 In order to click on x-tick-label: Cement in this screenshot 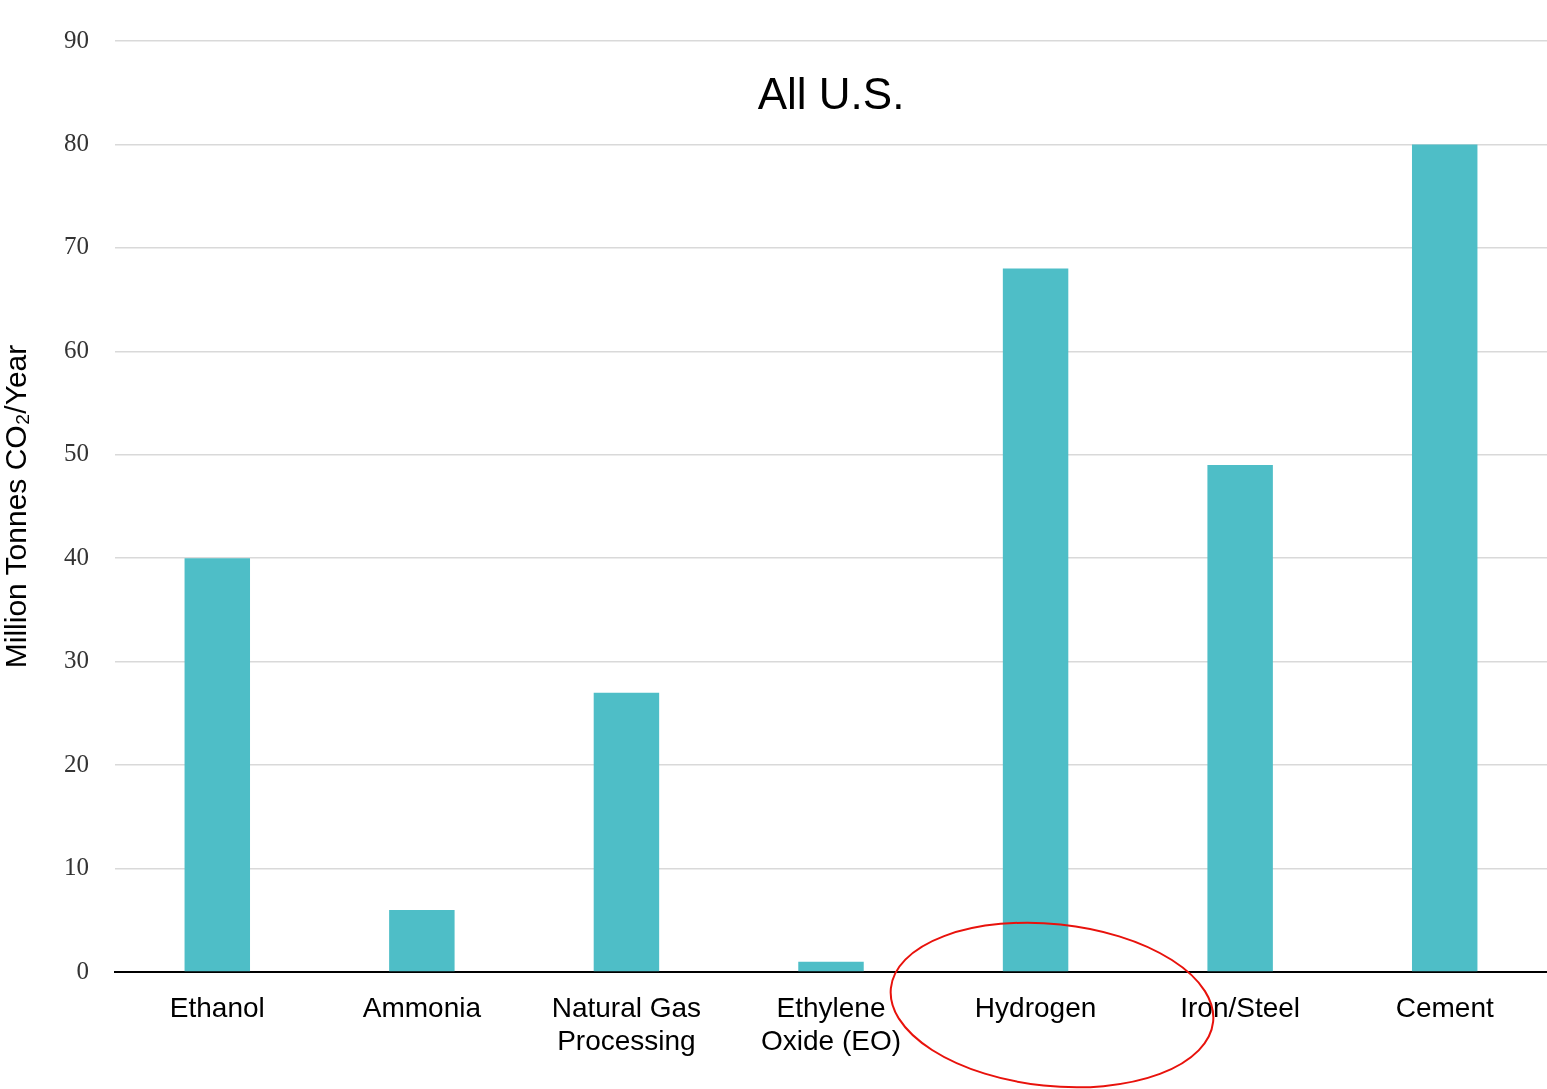, I will do `click(1444, 1007)`.